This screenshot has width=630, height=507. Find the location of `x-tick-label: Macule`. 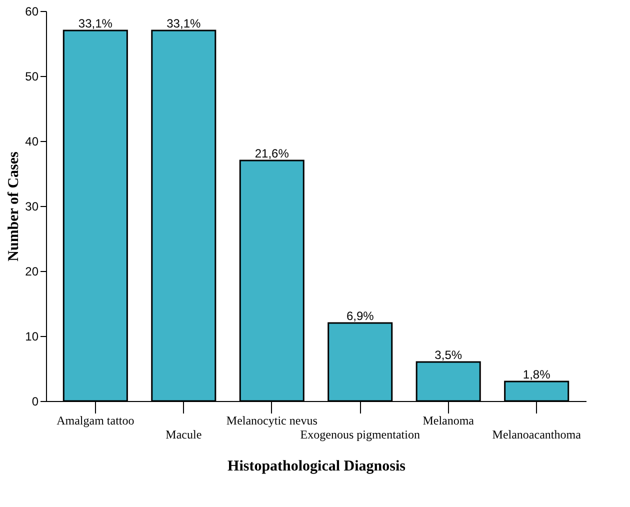

x-tick-label: Macule is located at coordinates (184, 435).